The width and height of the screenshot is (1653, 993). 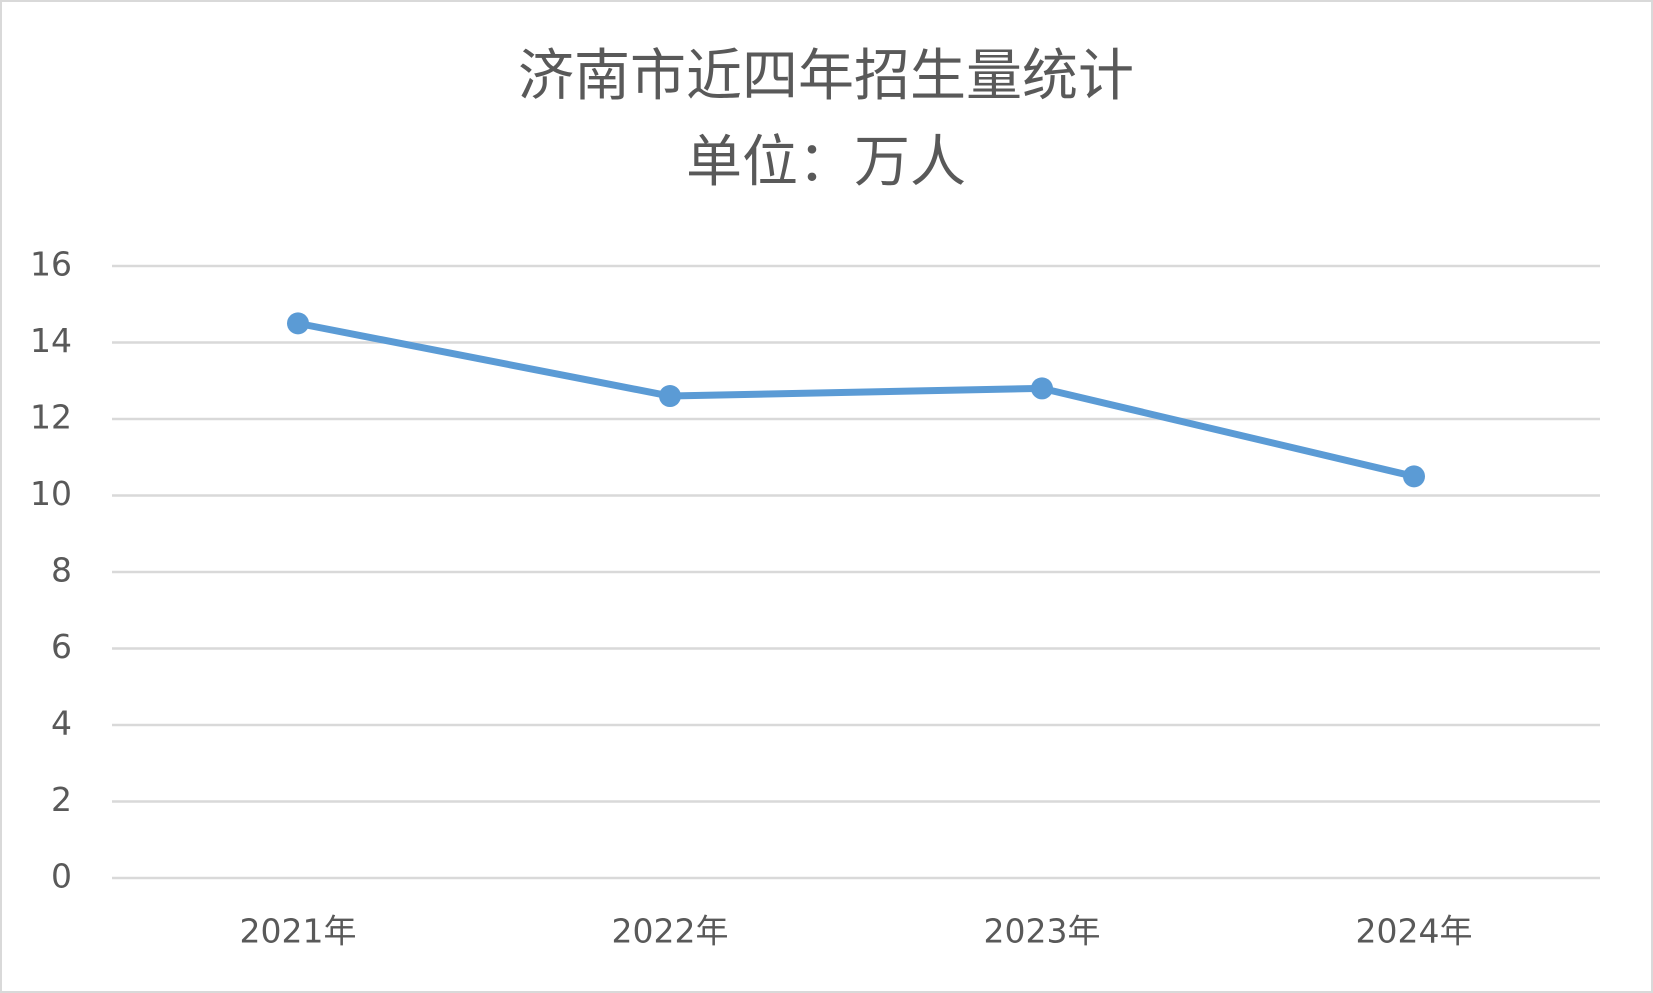 I want to click on series-line, so click(x=856, y=399).